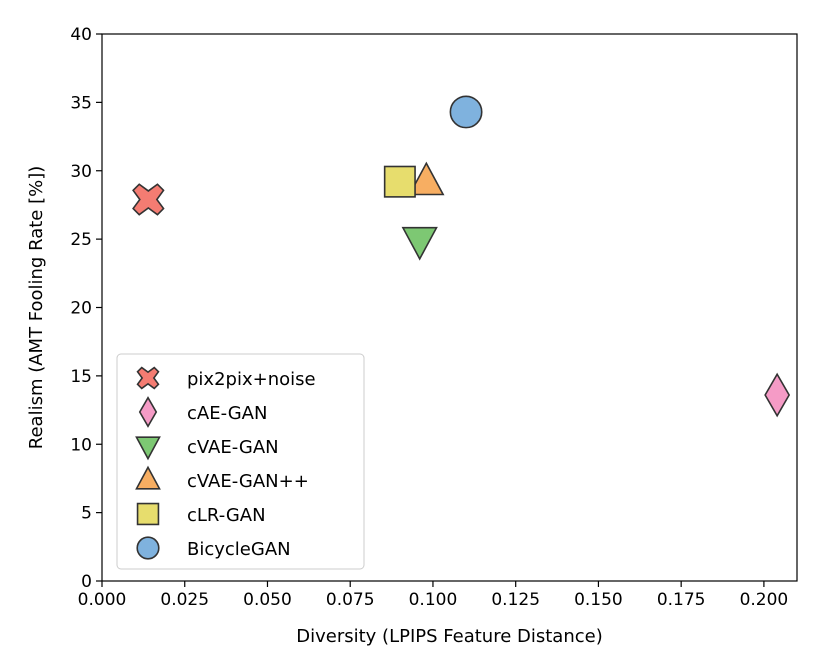 The image size is (830, 664). Describe the element at coordinates (267, 600) in the screenshot. I see `x-tick-label: 0.050` at that location.